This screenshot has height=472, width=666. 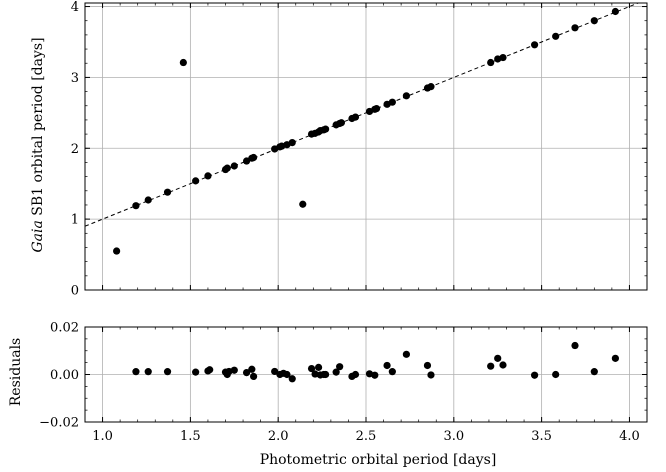 What do you see at coordinates (38, 236) in the screenshot?
I see `main-y-axis-label-italic: Gaia` at bounding box center [38, 236].